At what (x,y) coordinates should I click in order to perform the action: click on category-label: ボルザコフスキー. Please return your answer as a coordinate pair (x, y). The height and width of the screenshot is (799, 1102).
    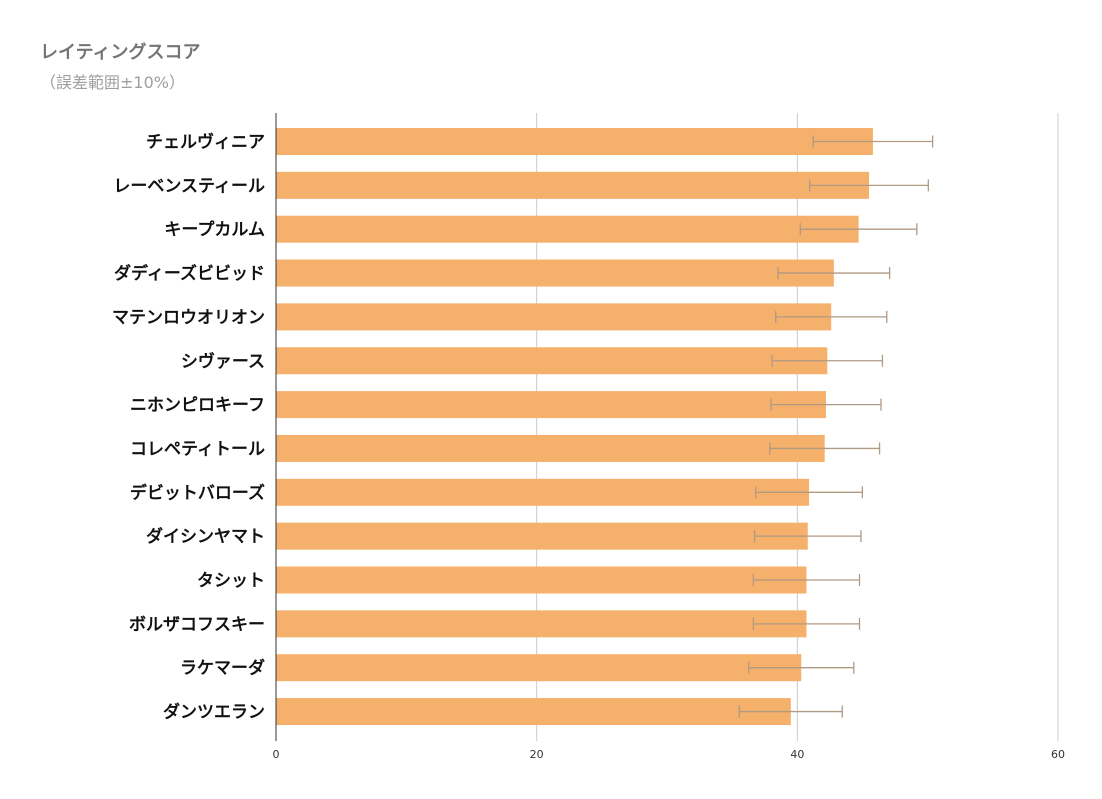
    Looking at the image, I should click on (197, 625).